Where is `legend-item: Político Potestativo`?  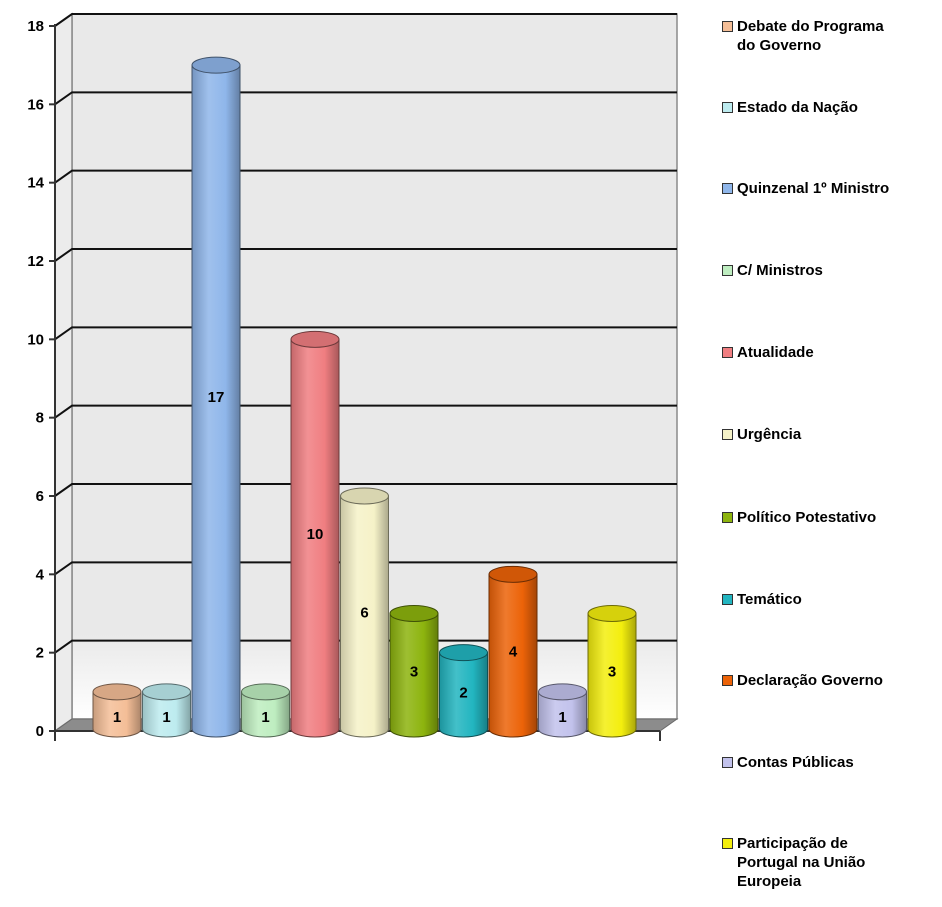
legend-item: Político Potestativo is located at coordinates (829, 517).